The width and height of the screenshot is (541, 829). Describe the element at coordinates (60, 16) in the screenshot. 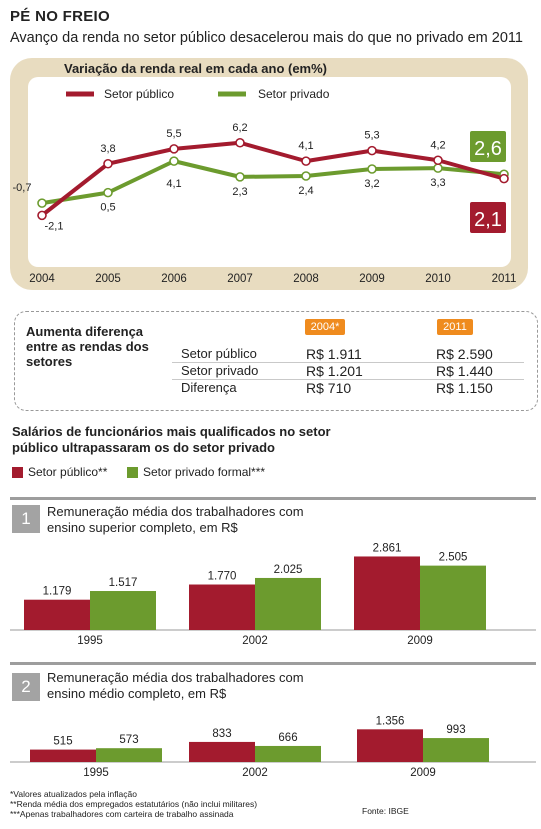

I see `page-title: PÉ NO FREIO` at that location.